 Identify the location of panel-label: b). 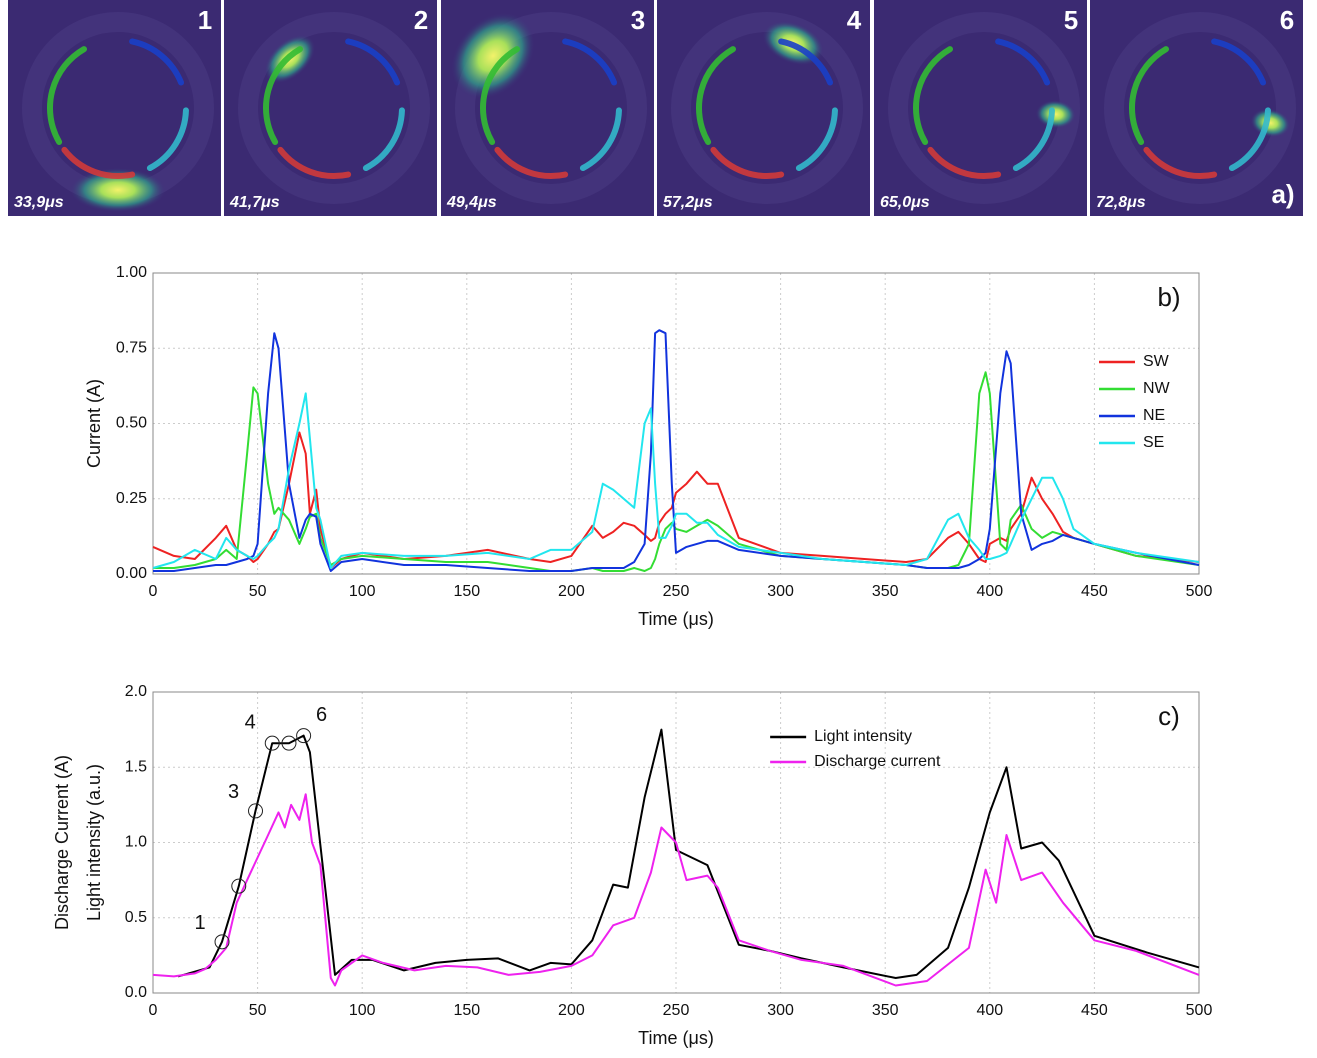
(1168, 297).